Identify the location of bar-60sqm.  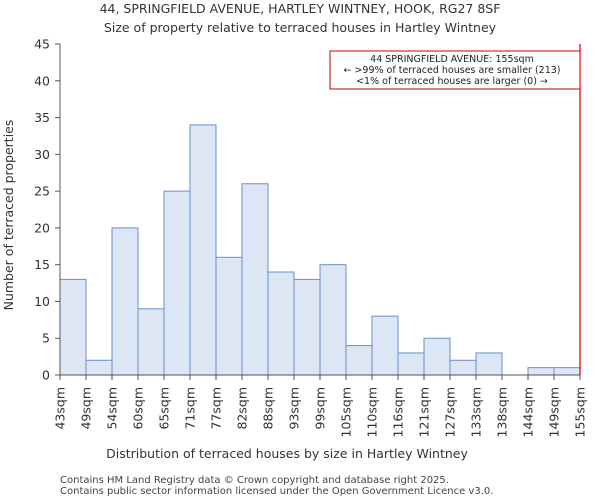
(151, 342).